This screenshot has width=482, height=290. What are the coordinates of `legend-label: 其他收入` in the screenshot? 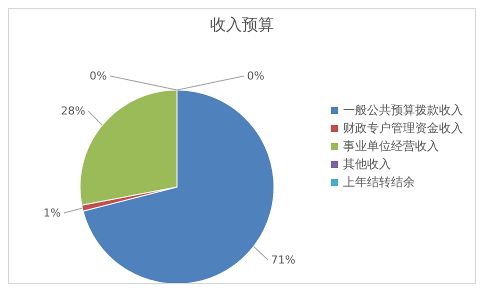 It's located at (367, 164).